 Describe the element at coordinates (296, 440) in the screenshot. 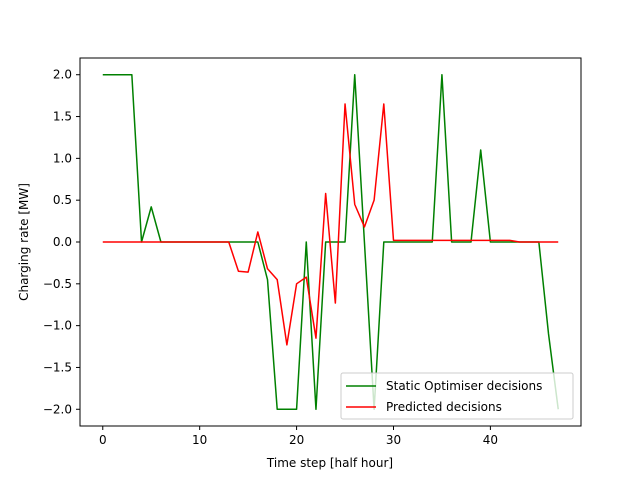

I see `x-tick-label: 20` at that location.